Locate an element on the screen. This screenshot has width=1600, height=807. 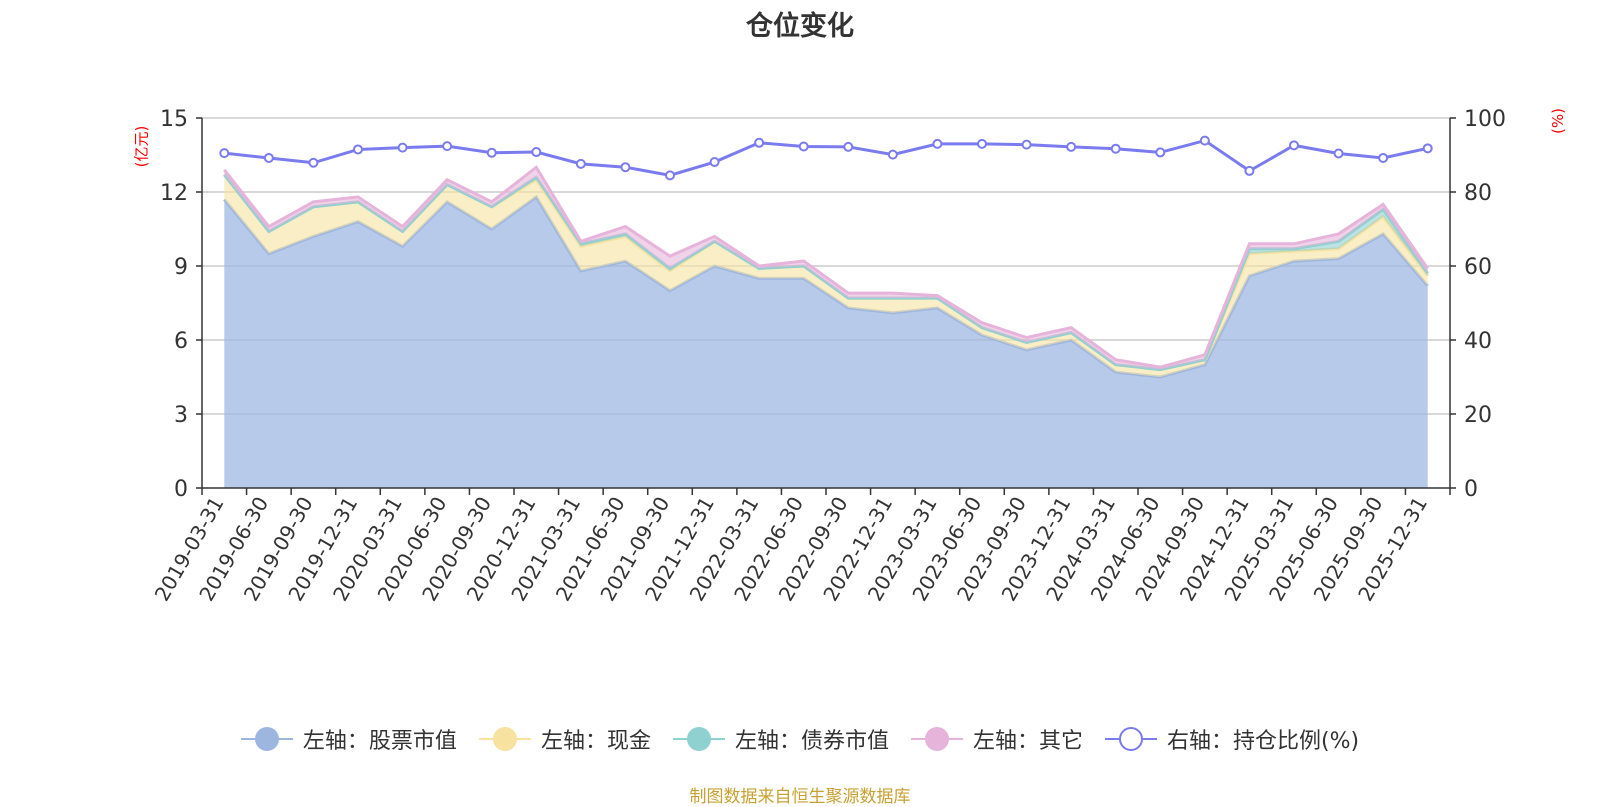
right-tick-label: 0 is located at coordinates (1471, 489).